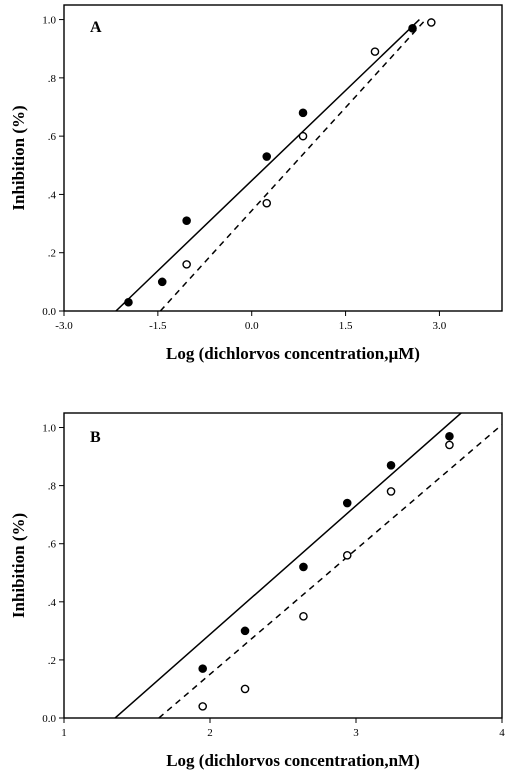  What do you see at coordinates (210, 733) in the screenshot?
I see `x-tick-label: 2` at bounding box center [210, 733].